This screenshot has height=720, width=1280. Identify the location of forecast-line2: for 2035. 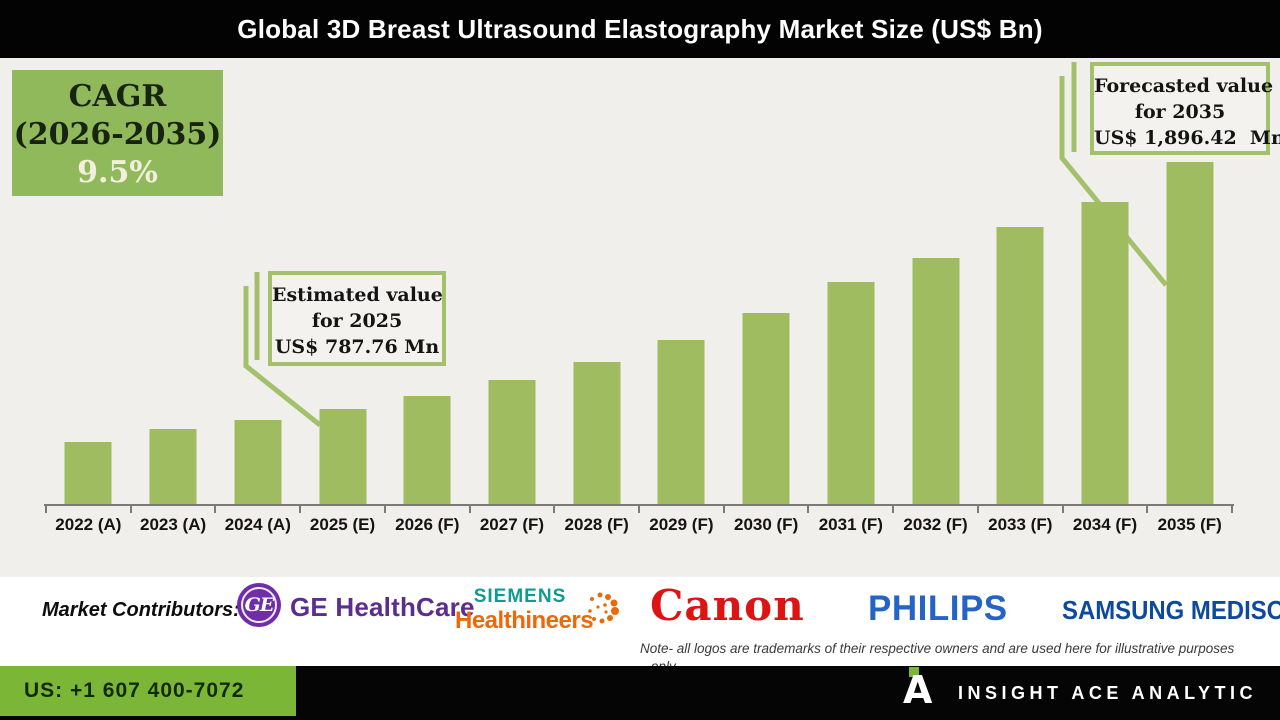
(1180, 112).